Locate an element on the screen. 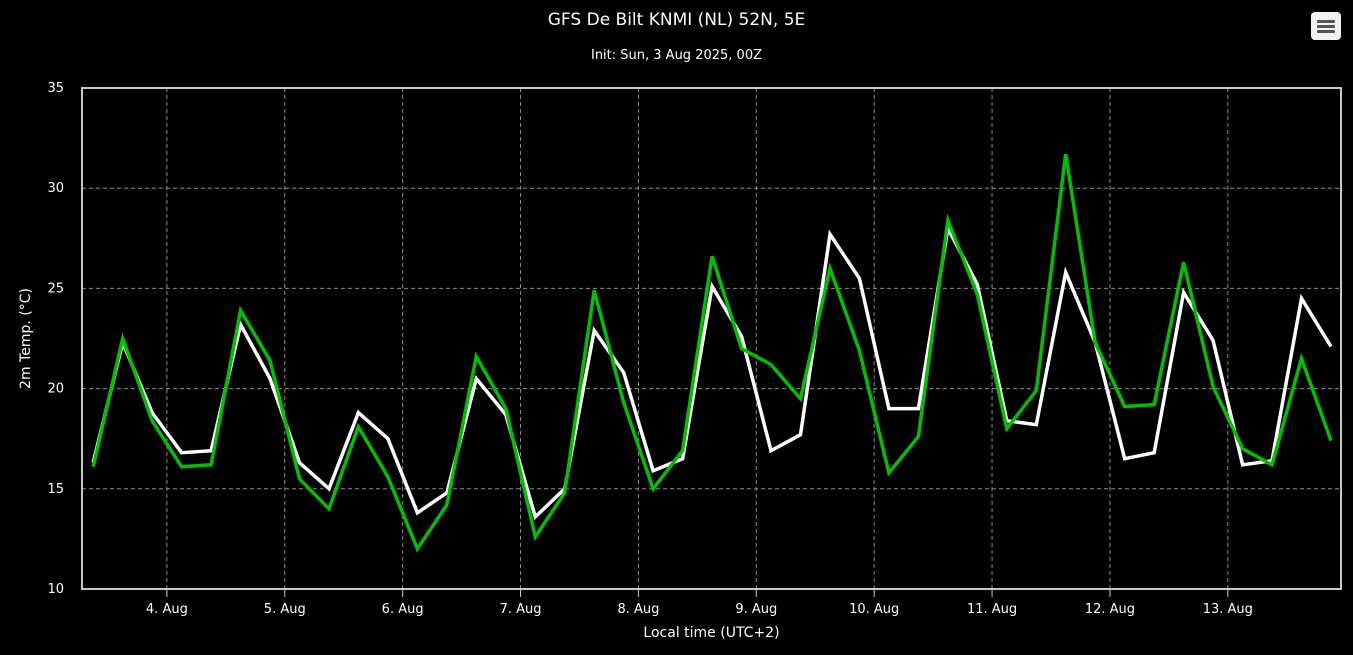  x-tick-label: 13. Aug is located at coordinates (1228, 609).